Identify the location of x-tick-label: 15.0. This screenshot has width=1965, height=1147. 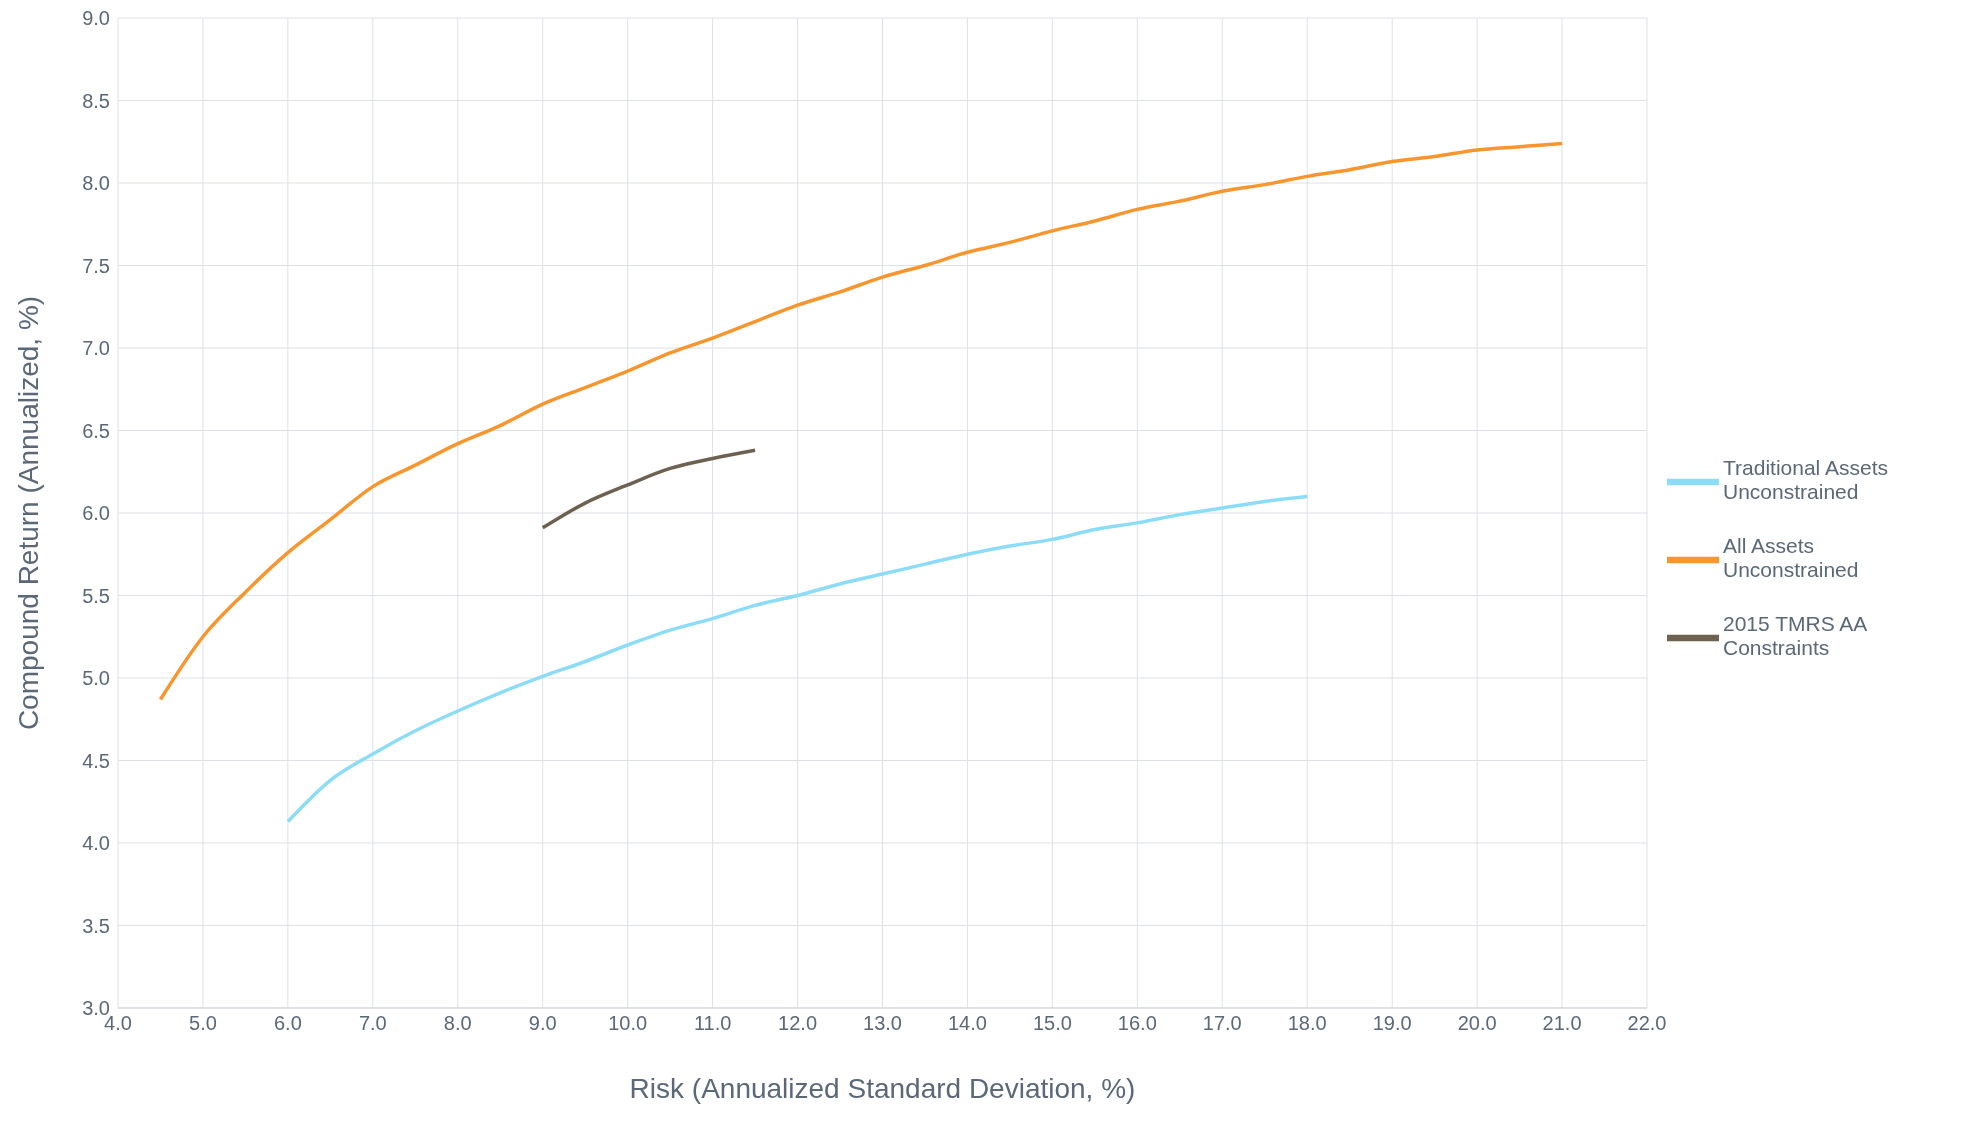
(1052, 1023).